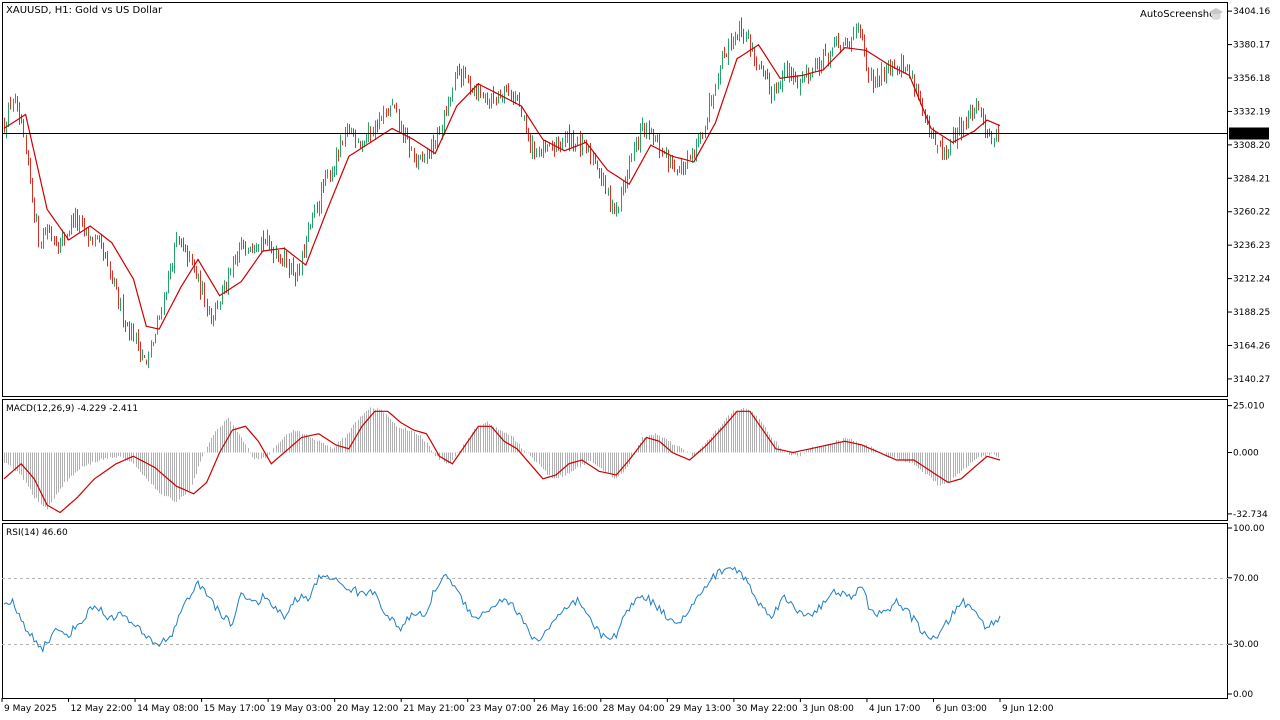 The image size is (1280, 720). Describe the element at coordinates (1251, 46) in the screenshot. I see `price-tick-label: 3380.17` at that location.